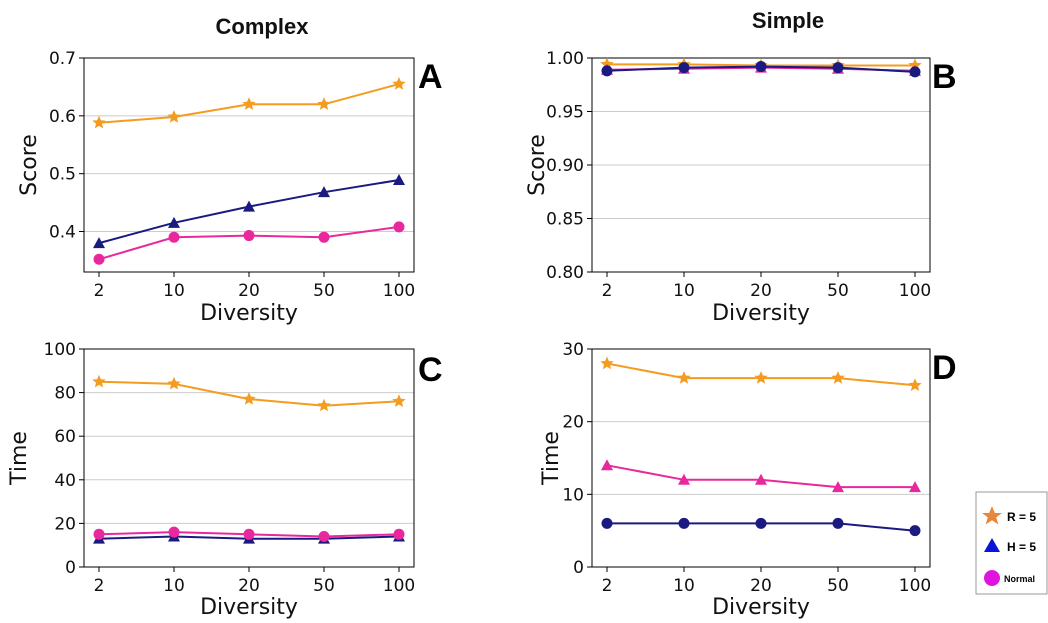 The width and height of the screenshot is (1048, 623). What do you see at coordinates (565, 113) in the screenshot?
I see `y-tick-label: 0.95` at bounding box center [565, 113].